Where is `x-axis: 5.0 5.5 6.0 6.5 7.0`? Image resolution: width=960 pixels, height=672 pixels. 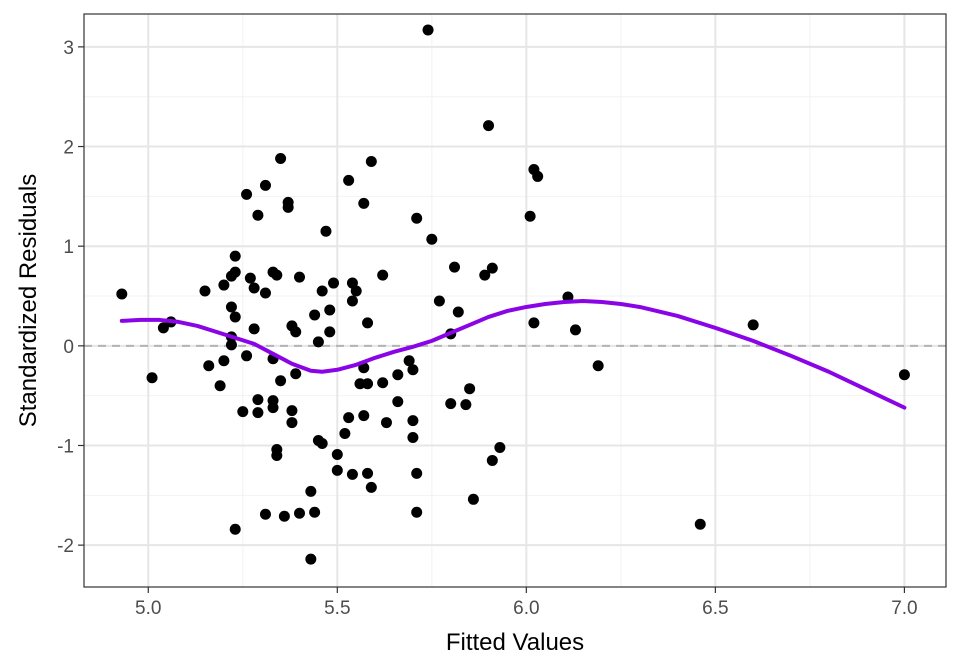
x-axis: 5.0 5.5 6.0 6.5 7.0 is located at coordinates (526, 603).